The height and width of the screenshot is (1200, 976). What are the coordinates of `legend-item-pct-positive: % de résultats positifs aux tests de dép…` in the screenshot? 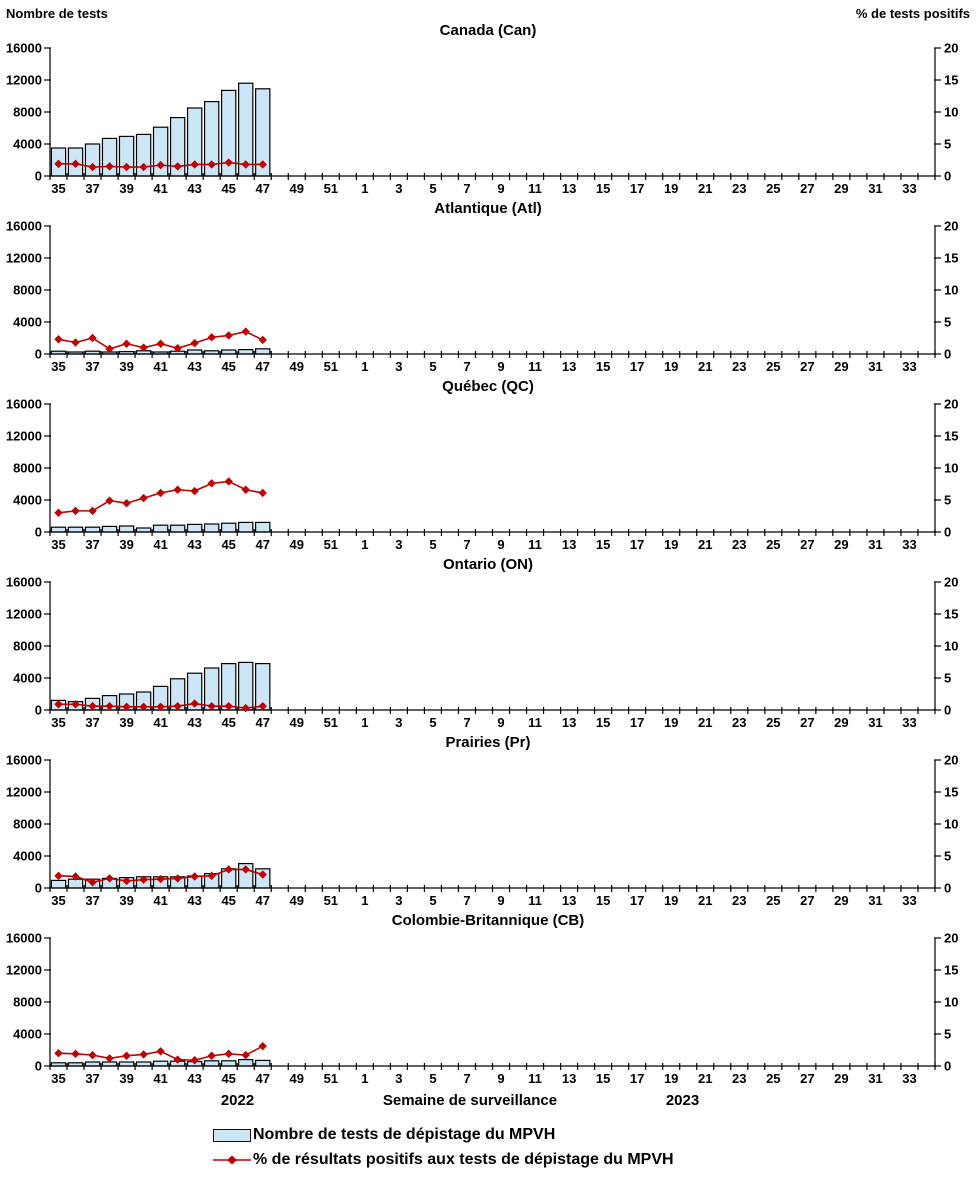 It's located at (594, 1160).